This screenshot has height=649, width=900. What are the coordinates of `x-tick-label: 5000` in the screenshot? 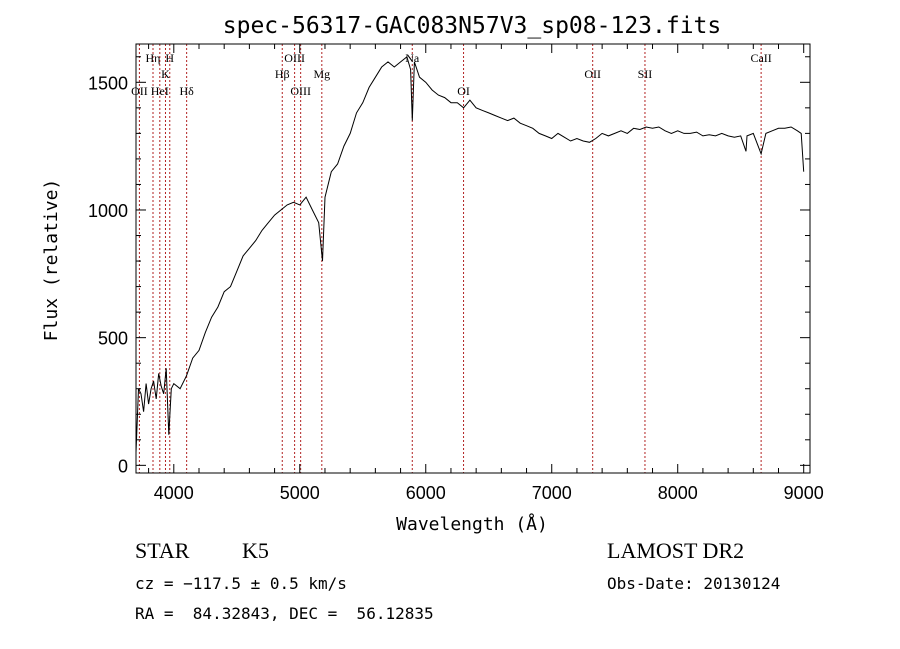 It's located at (300, 493).